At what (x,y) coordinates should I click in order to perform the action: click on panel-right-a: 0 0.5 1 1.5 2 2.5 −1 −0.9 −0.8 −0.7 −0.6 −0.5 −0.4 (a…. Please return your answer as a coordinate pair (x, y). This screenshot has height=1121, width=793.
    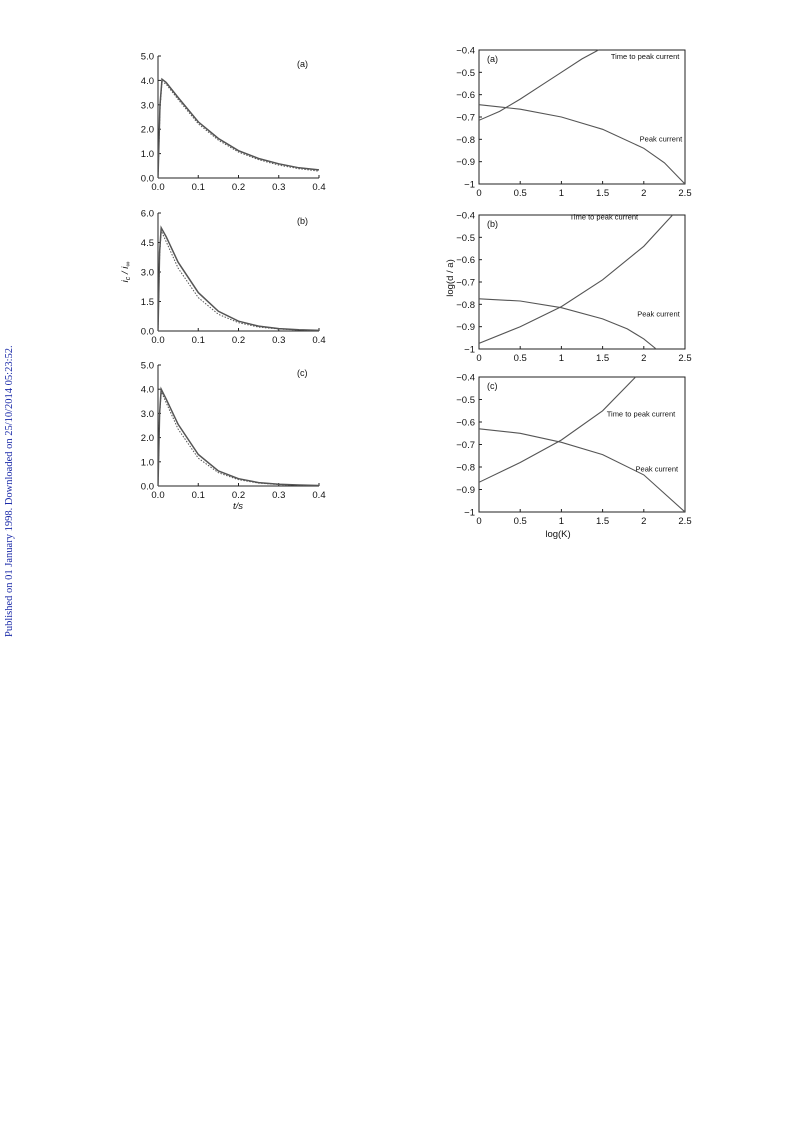
    Looking at the image, I should click on (573, 123).